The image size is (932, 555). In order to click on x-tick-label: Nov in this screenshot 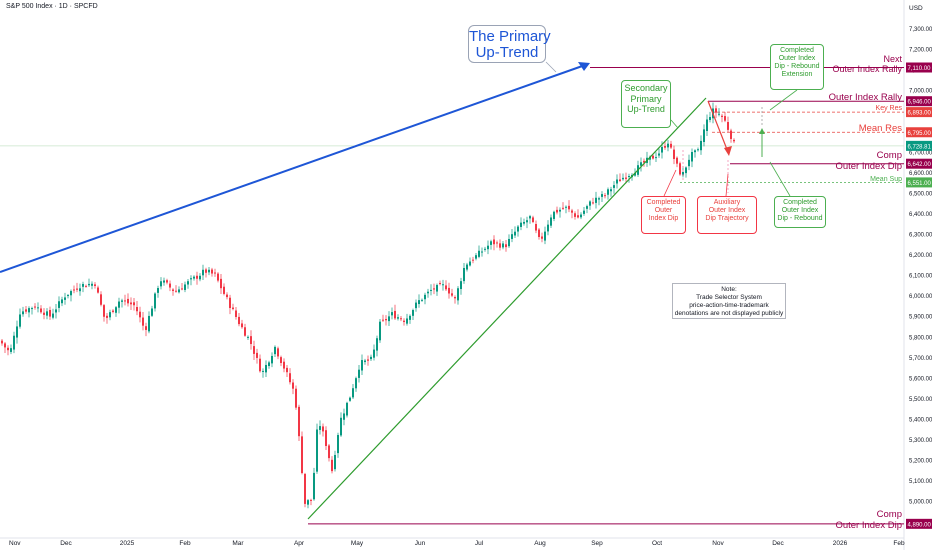, I will do `click(718, 543)`.